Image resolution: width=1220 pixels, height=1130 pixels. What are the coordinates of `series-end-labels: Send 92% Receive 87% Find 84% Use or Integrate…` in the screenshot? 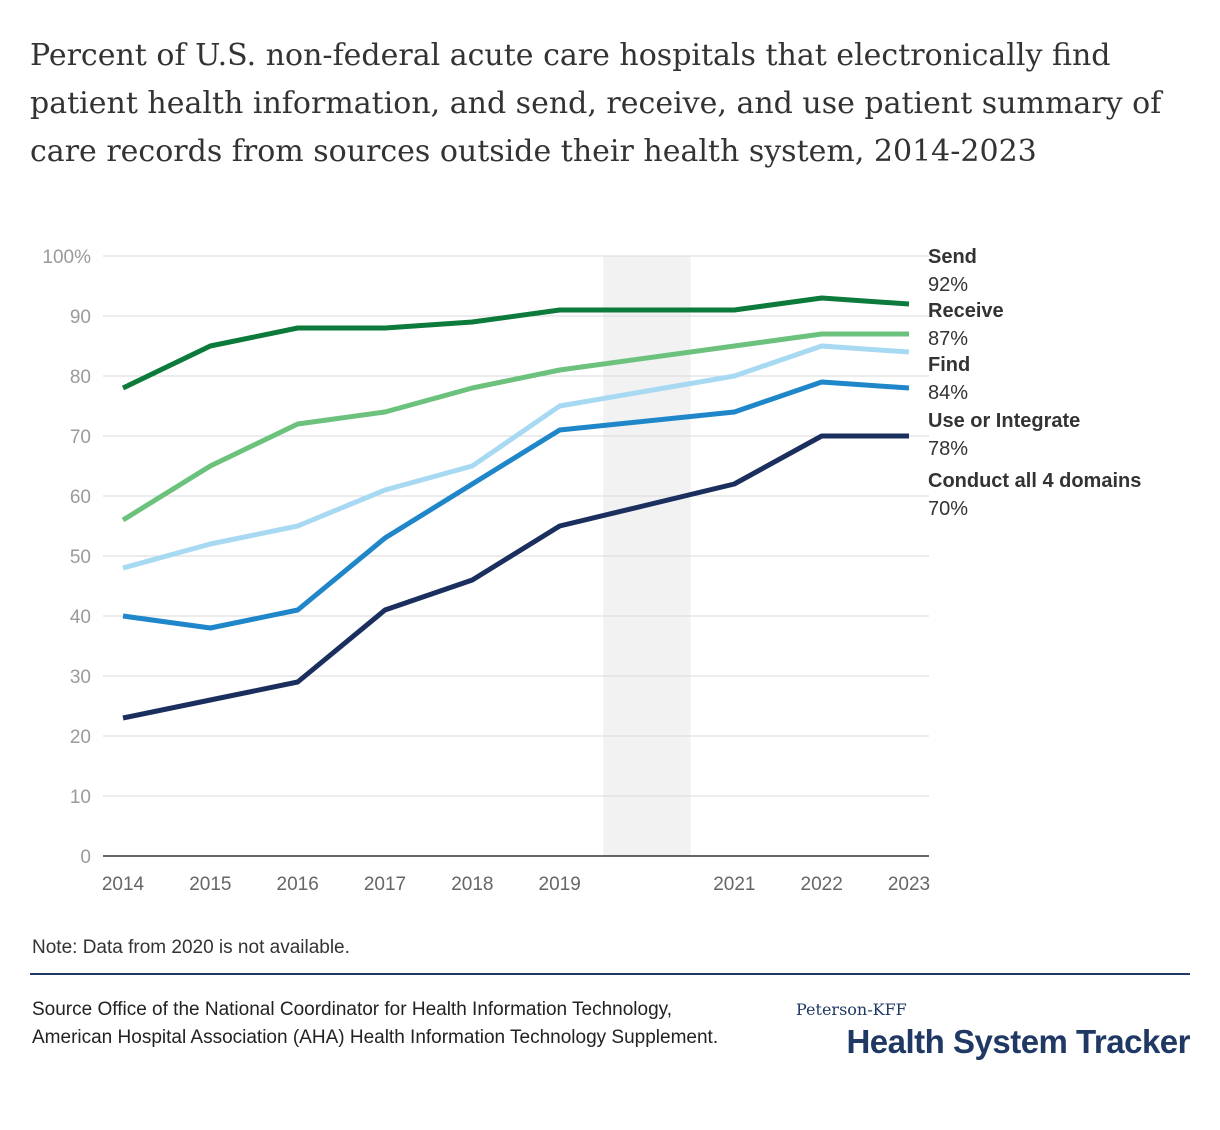 It's located at (1034, 383).